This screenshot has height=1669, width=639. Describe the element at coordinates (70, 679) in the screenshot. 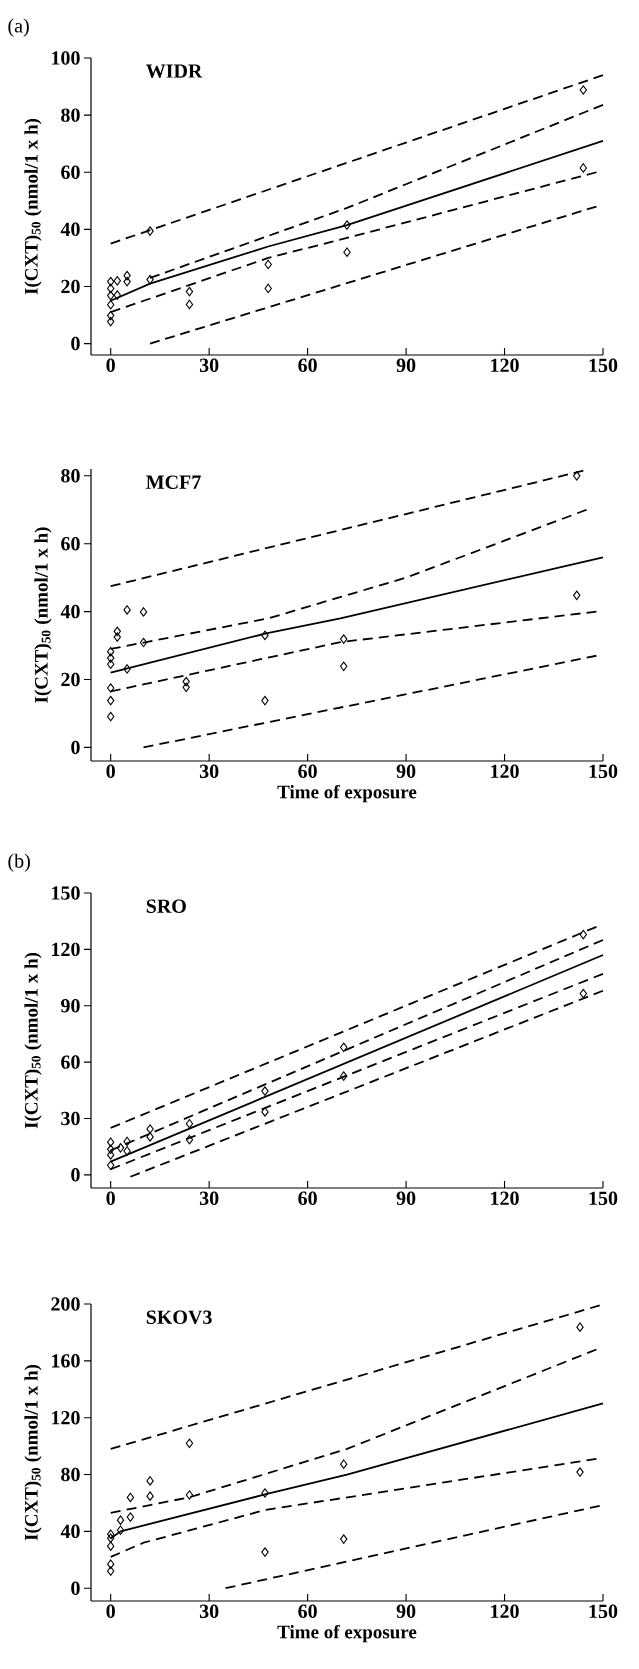

I see `y-tick-label: 20` at that location.